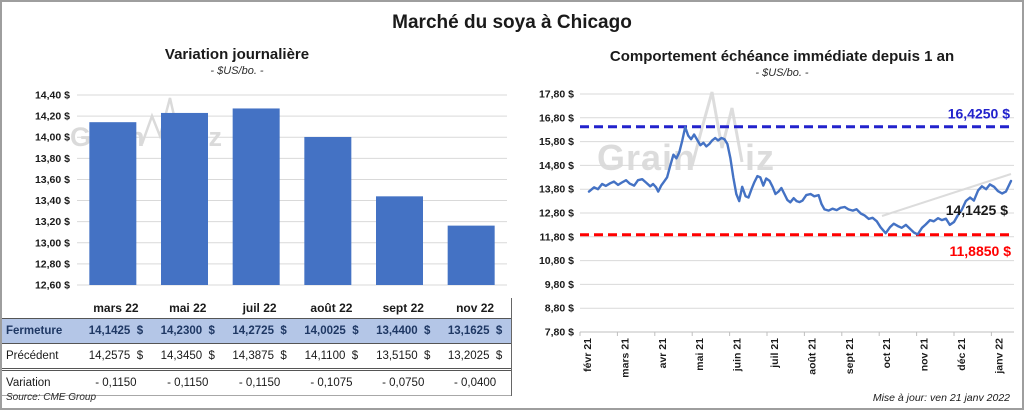  I want to click on table-row-label: Précédent, so click(41, 357).